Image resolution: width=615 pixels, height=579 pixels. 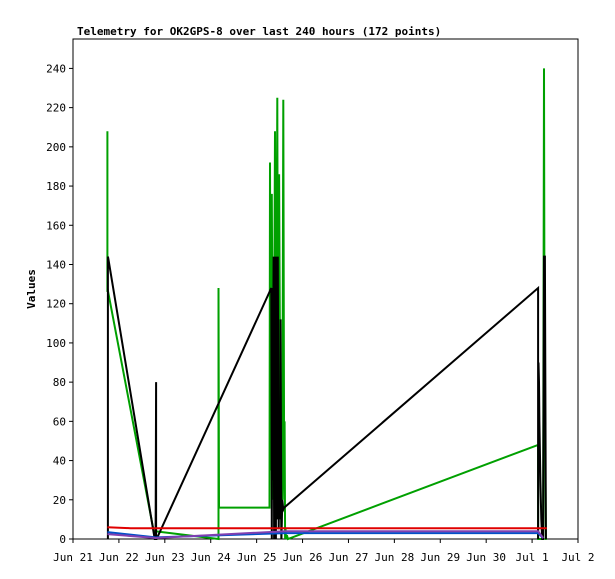 What do you see at coordinates (56, 264) in the screenshot?
I see `y-tick-label: 140` at bounding box center [56, 264].